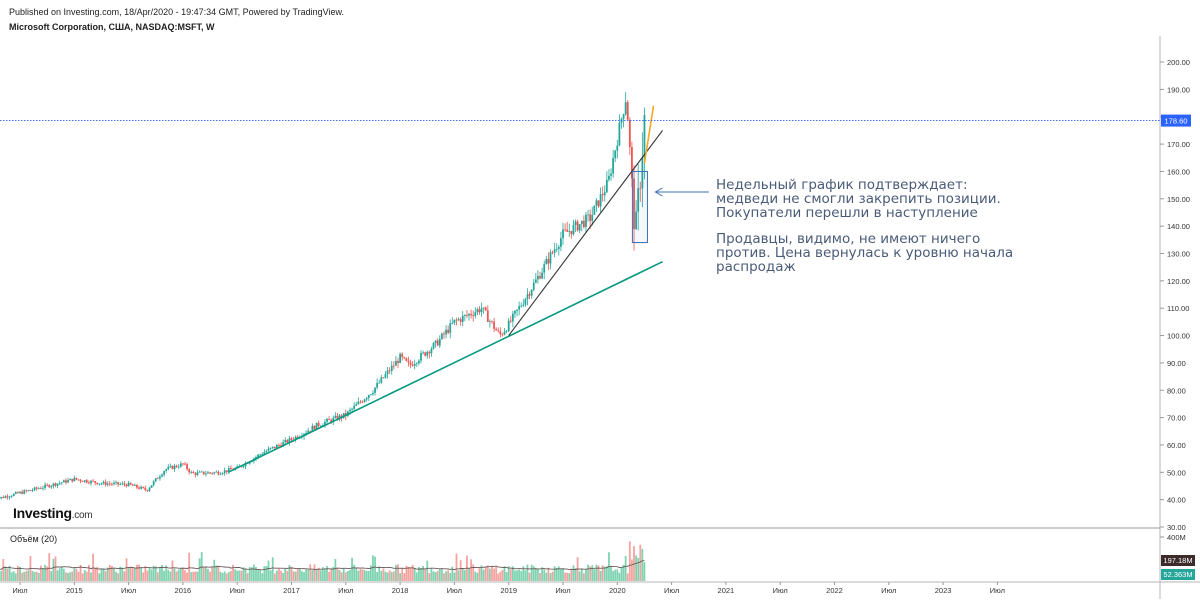 This screenshot has width=1200, height=604. What do you see at coordinates (864, 185) in the screenshot?
I see `annotation-line: Недельный график подтверждает:` at bounding box center [864, 185].